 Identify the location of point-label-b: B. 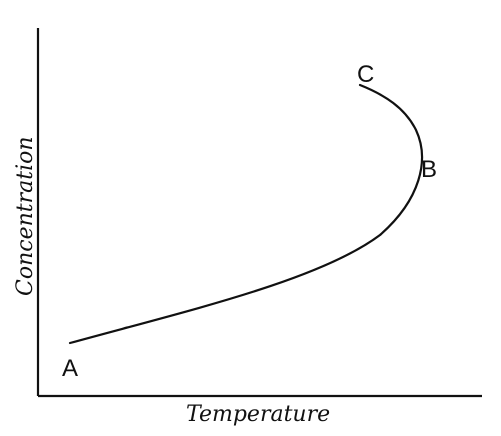
(429, 169).